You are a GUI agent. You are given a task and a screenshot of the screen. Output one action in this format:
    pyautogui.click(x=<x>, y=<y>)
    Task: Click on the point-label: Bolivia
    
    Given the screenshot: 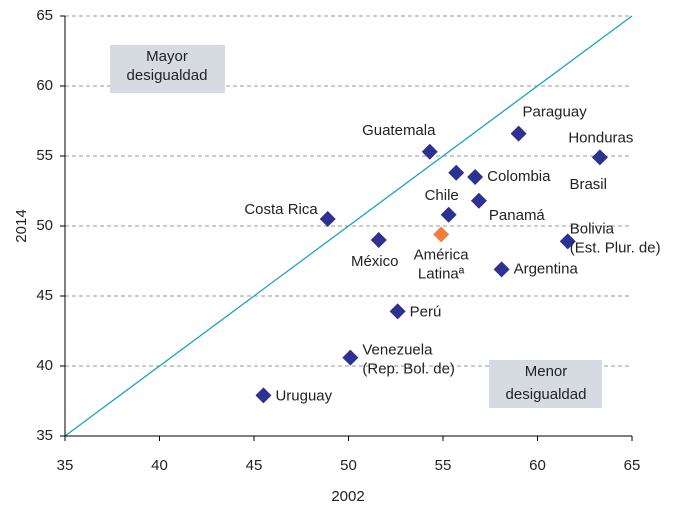 What is the action you would take?
    pyautogui.click(x=592, y=228)
    